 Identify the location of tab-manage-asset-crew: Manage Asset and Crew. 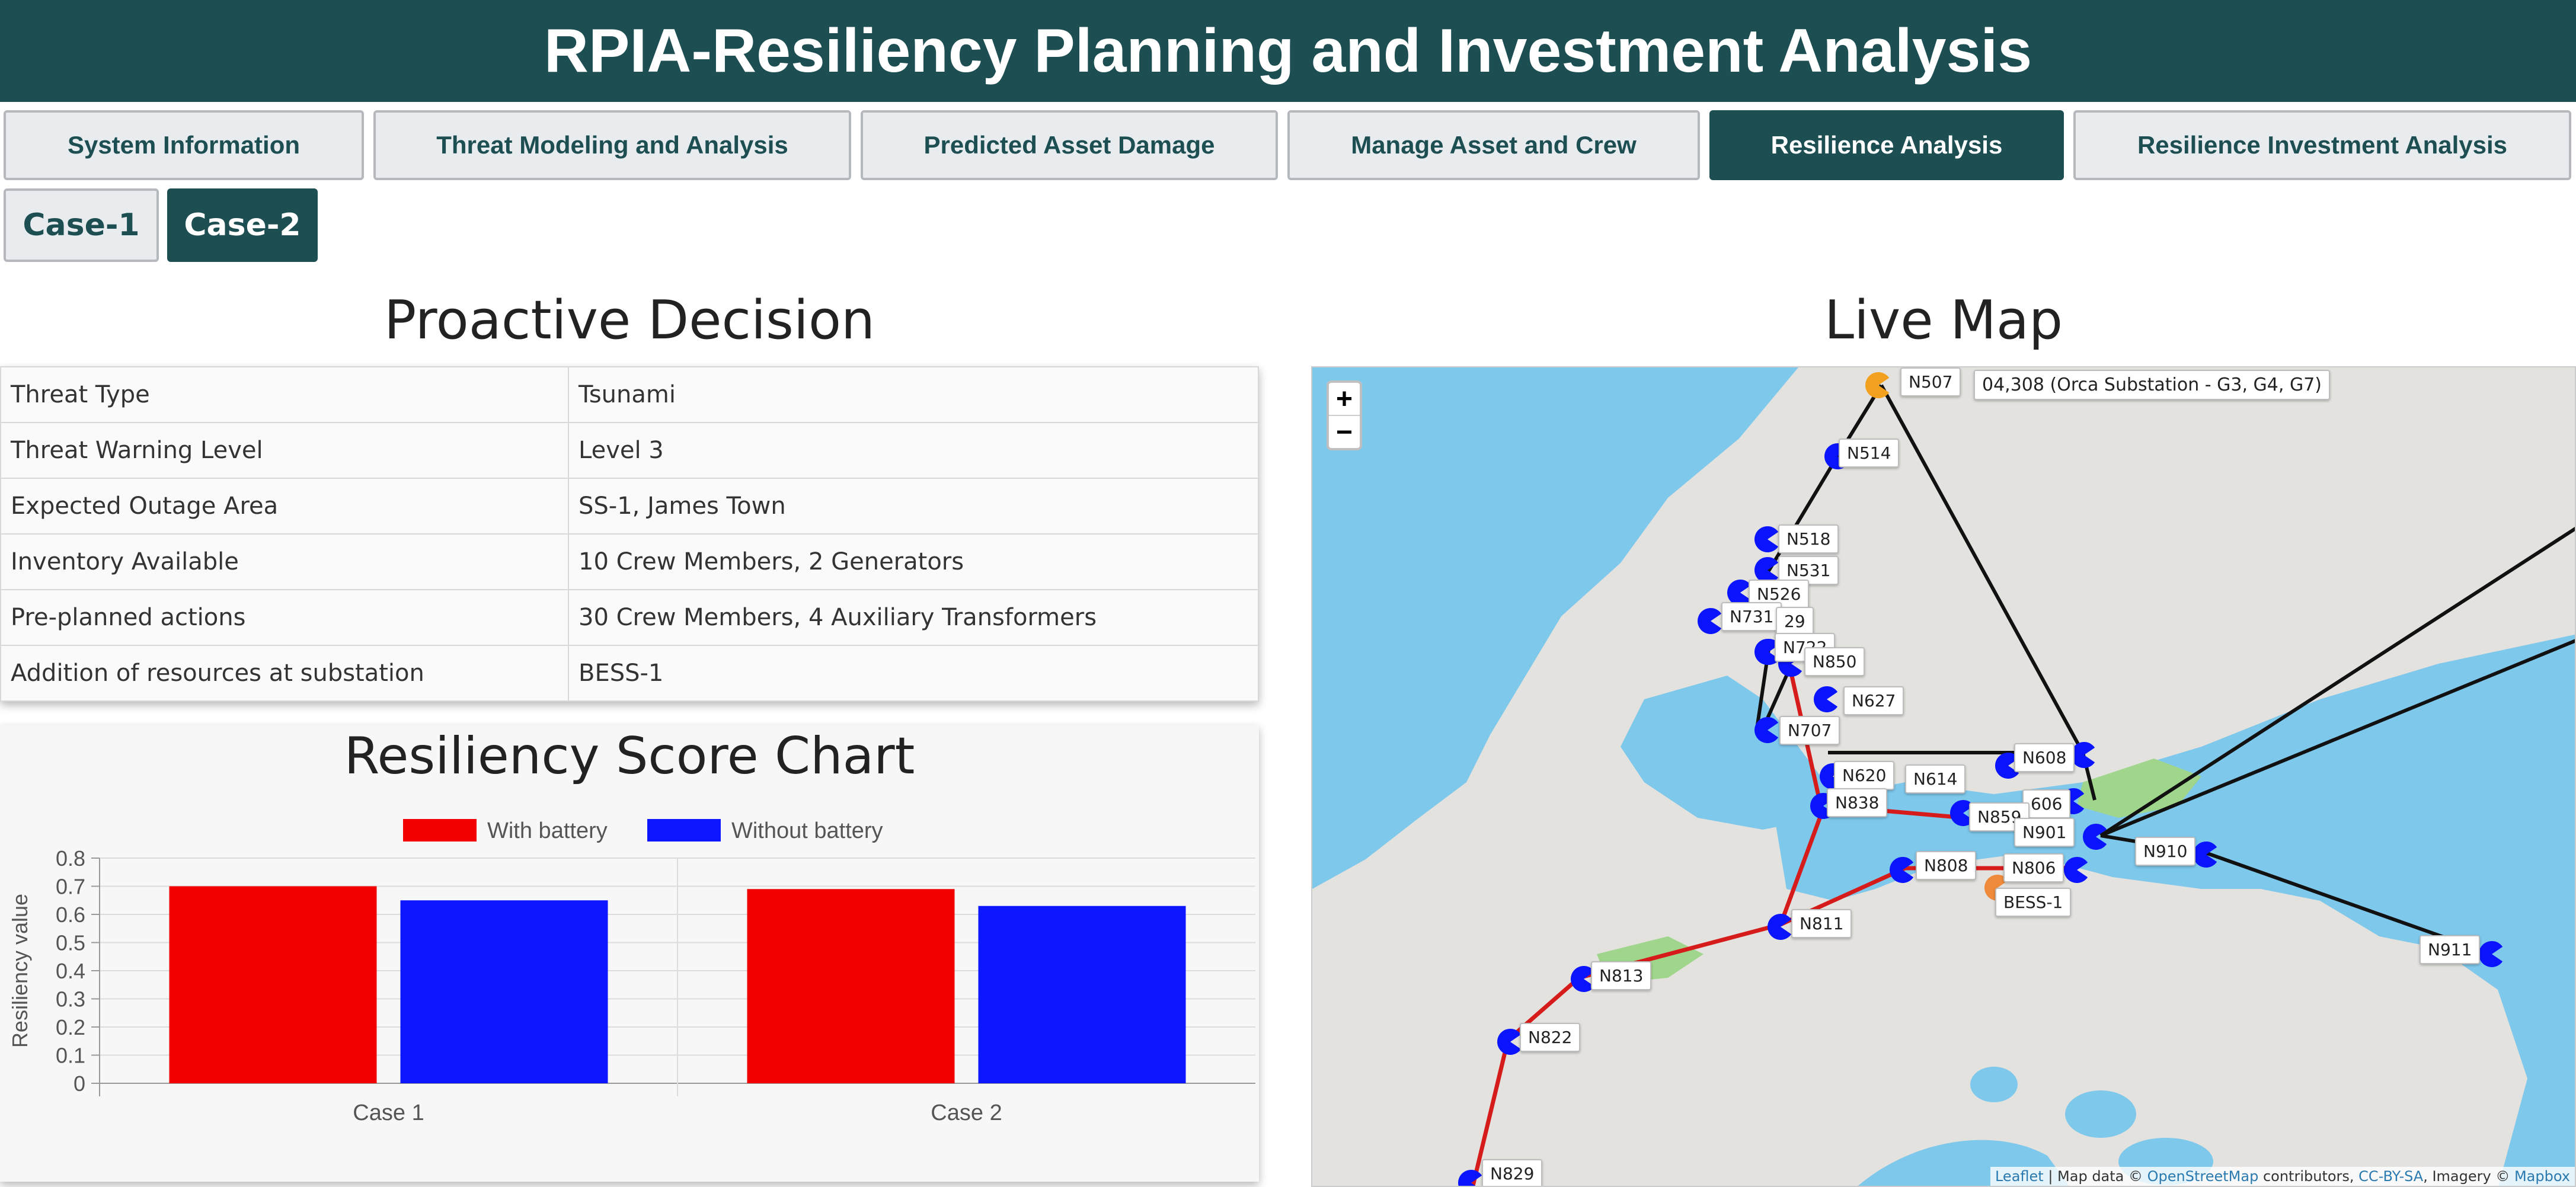
(1493, 145).